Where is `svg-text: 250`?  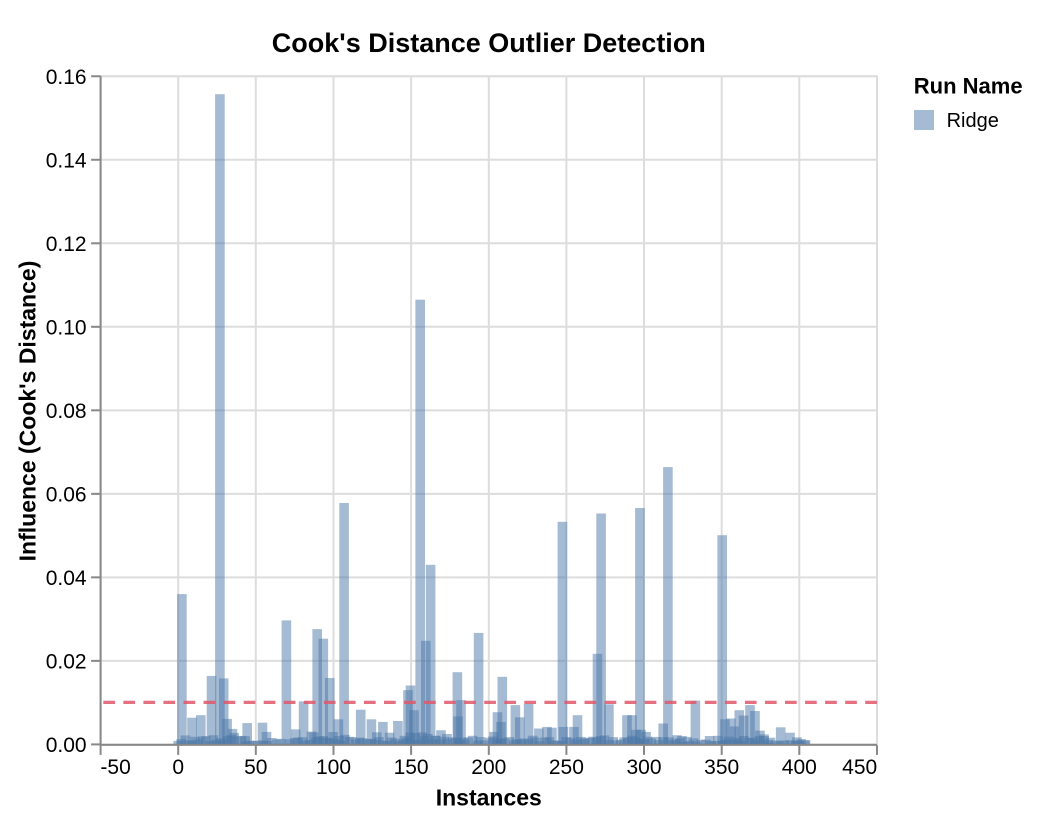
svg-text: 250 is located at coordinates (566, 767).